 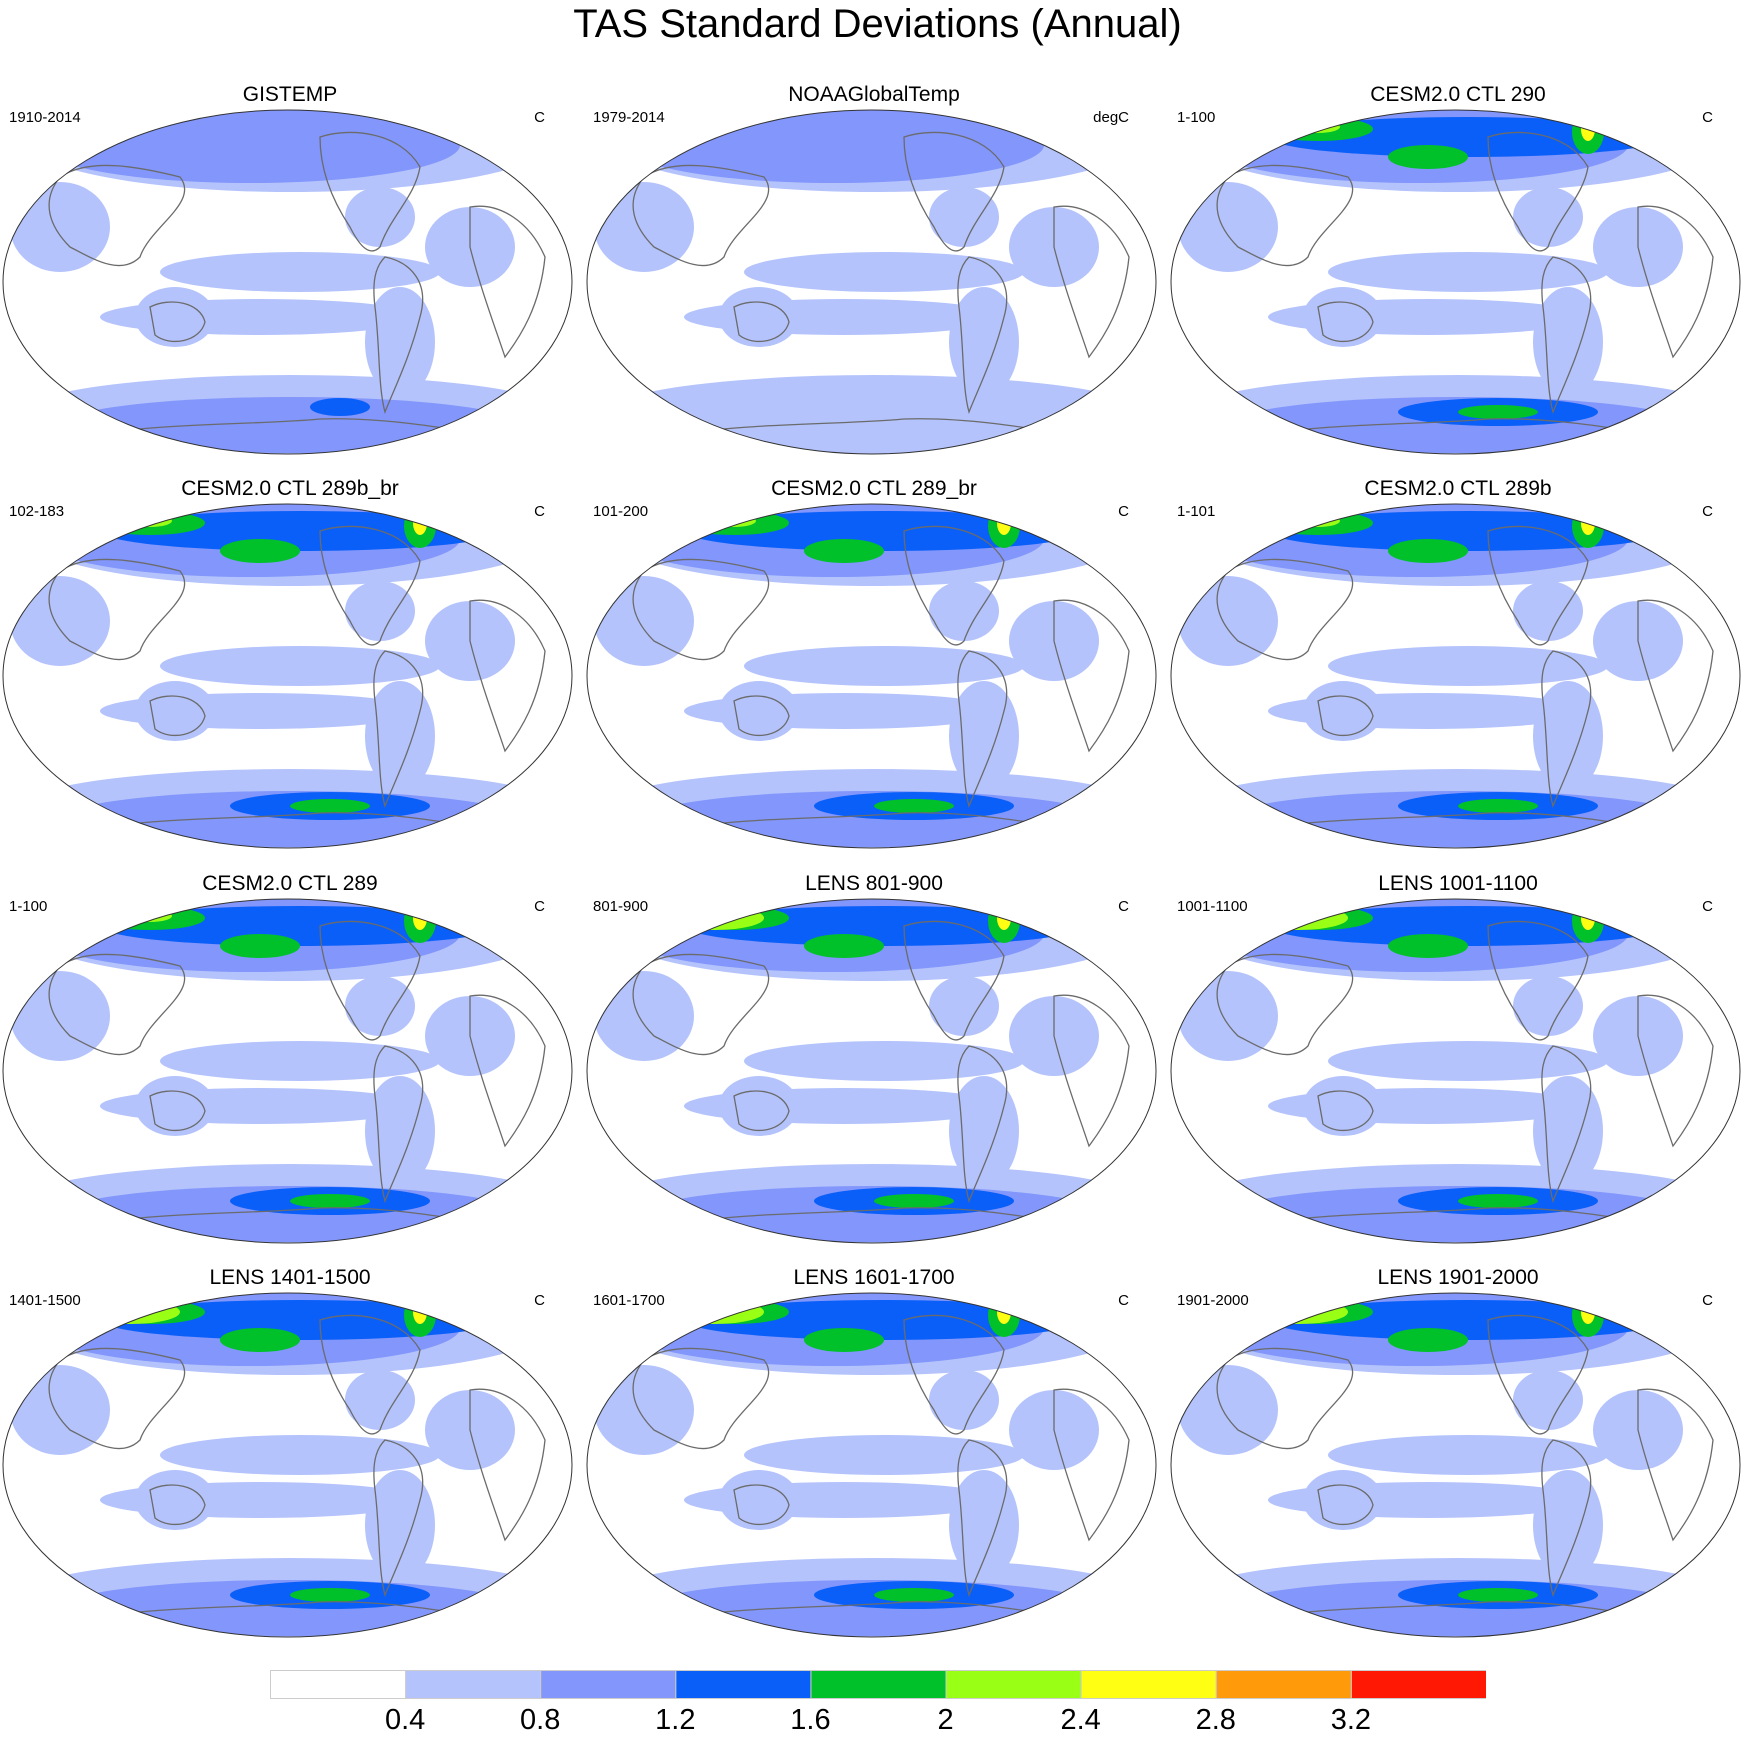 What do you see at coordinates (290, 94) in the screenshot?
I see `panel-title: GISTEMP` at bounding box center [290, 94].